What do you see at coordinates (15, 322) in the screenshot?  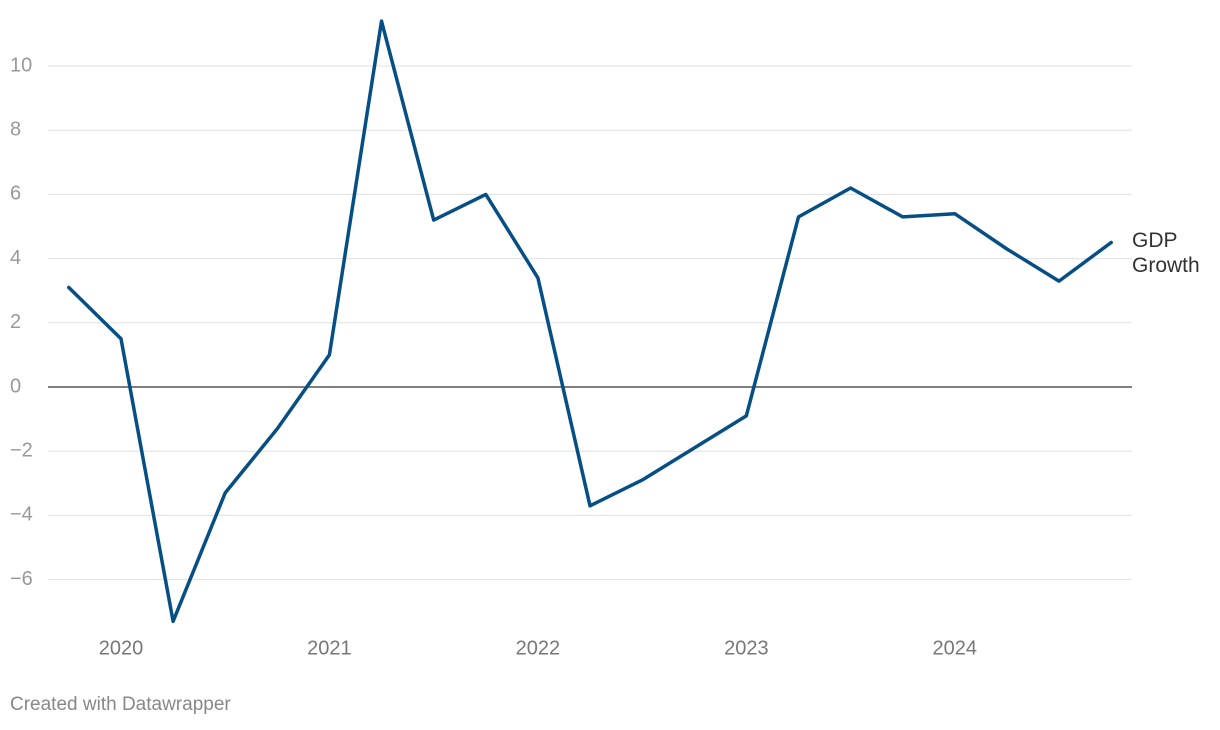 I see `y-tick-label: 2` at bounding box center [15, 322].